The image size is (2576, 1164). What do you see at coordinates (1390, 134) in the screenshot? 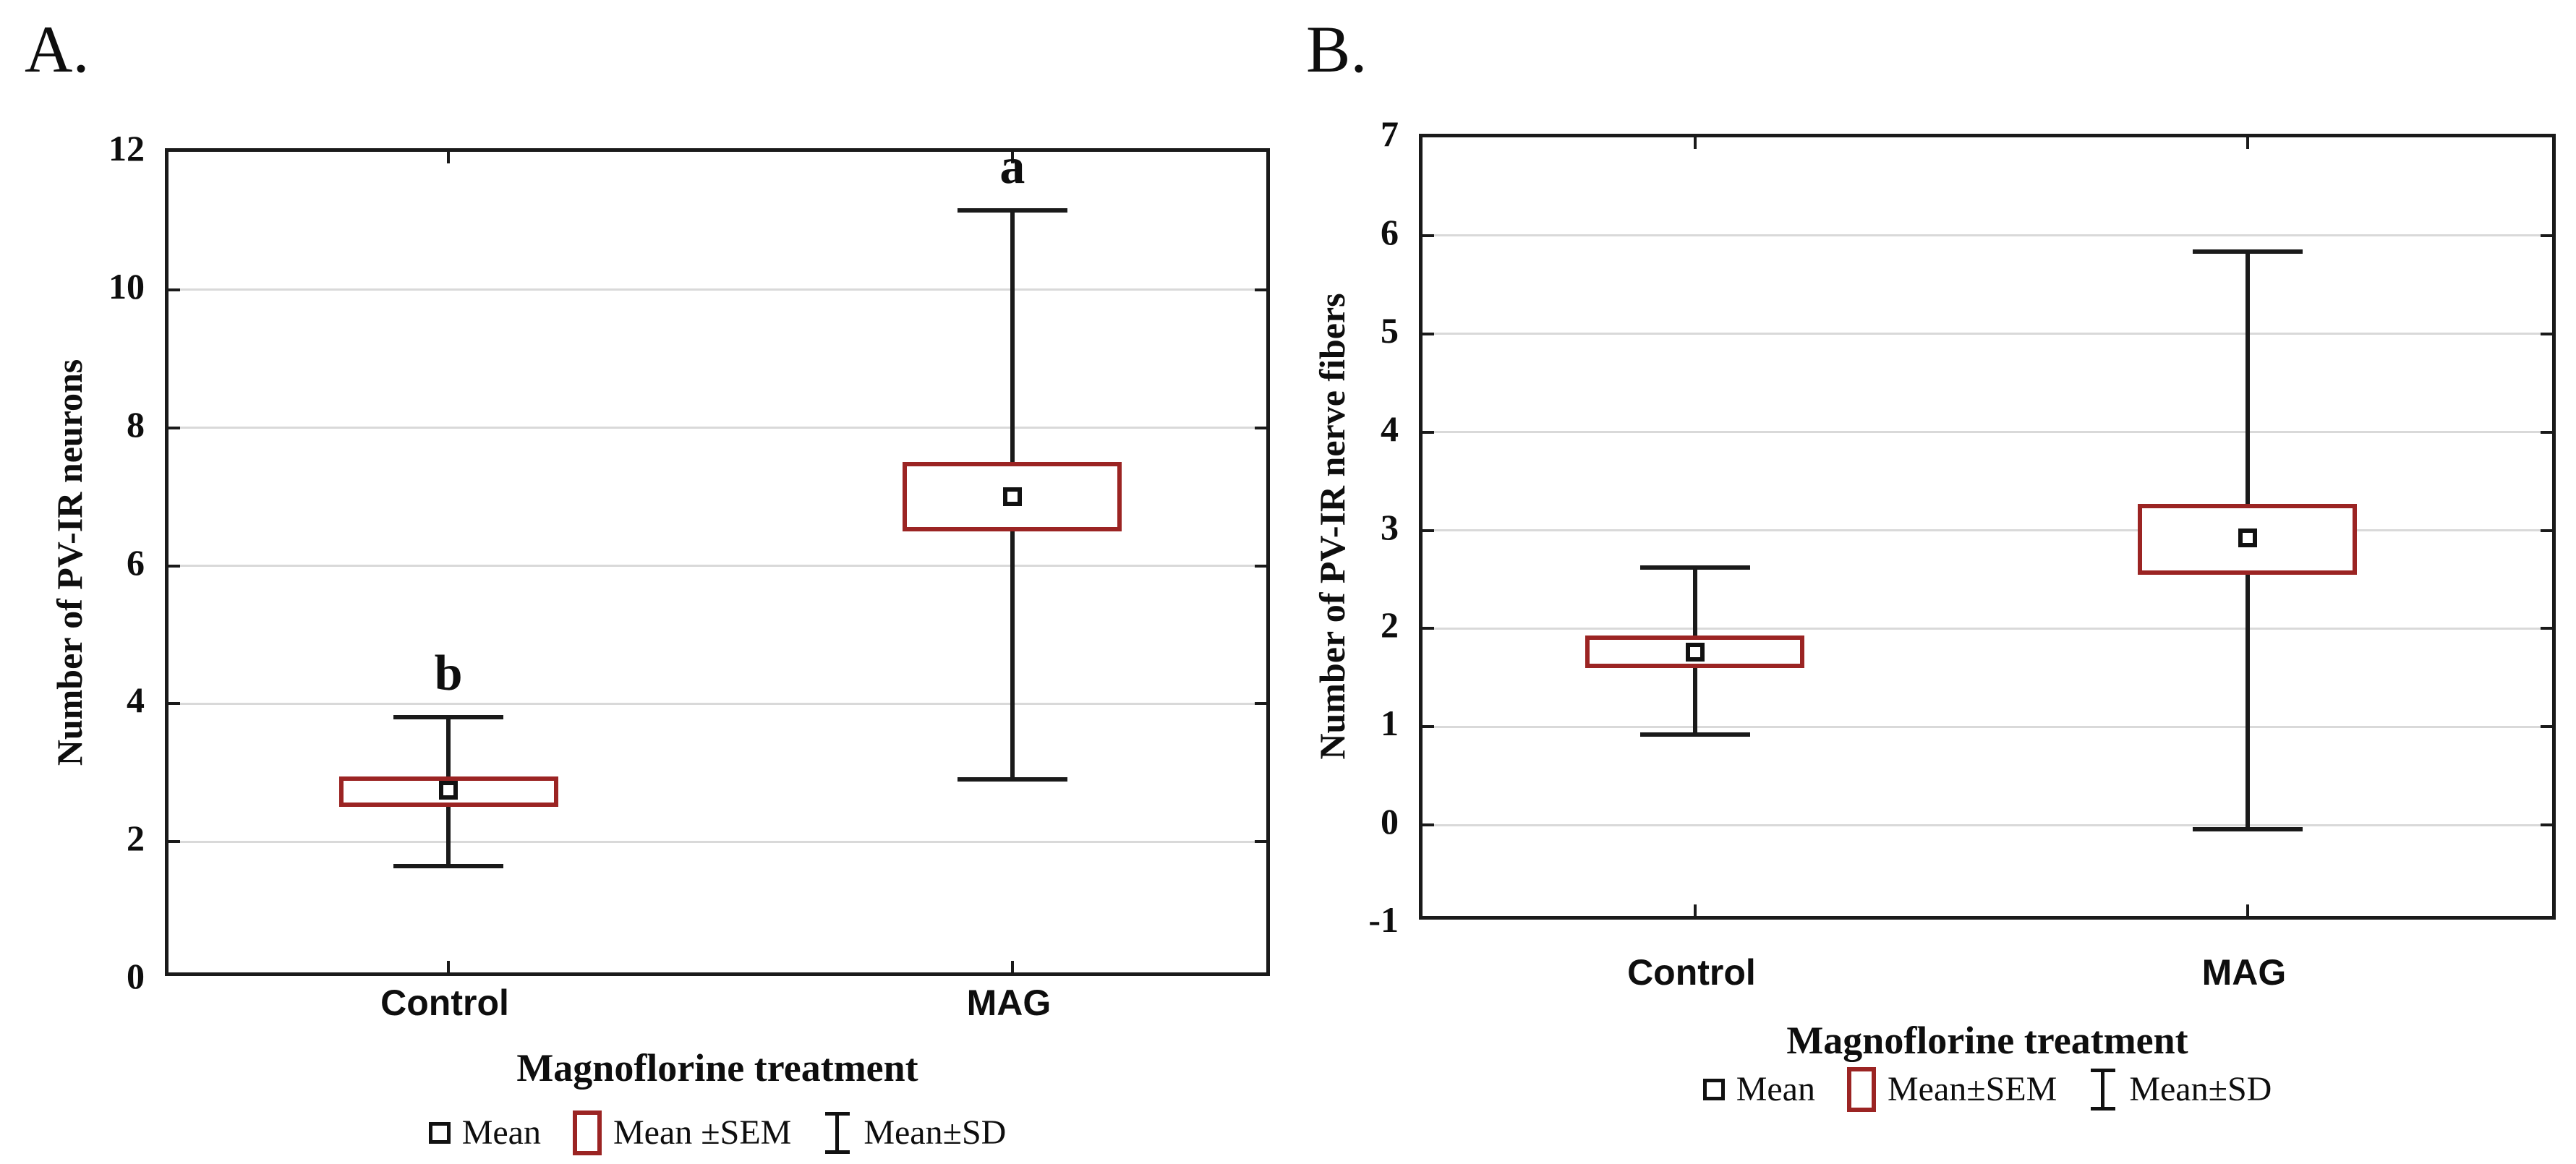
I see `y-tick-label: 7` at bounding box center [1390, 134].